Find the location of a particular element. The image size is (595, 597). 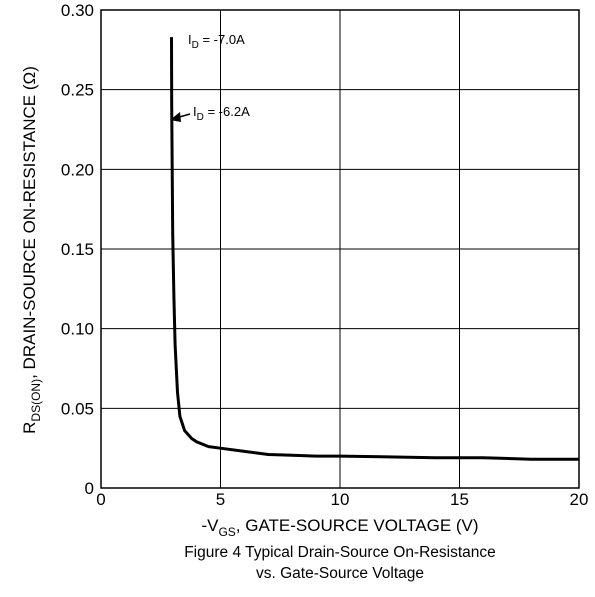

chart-subtitle: vs. Gate-Source Voltage is located at coordinates (340, 573).